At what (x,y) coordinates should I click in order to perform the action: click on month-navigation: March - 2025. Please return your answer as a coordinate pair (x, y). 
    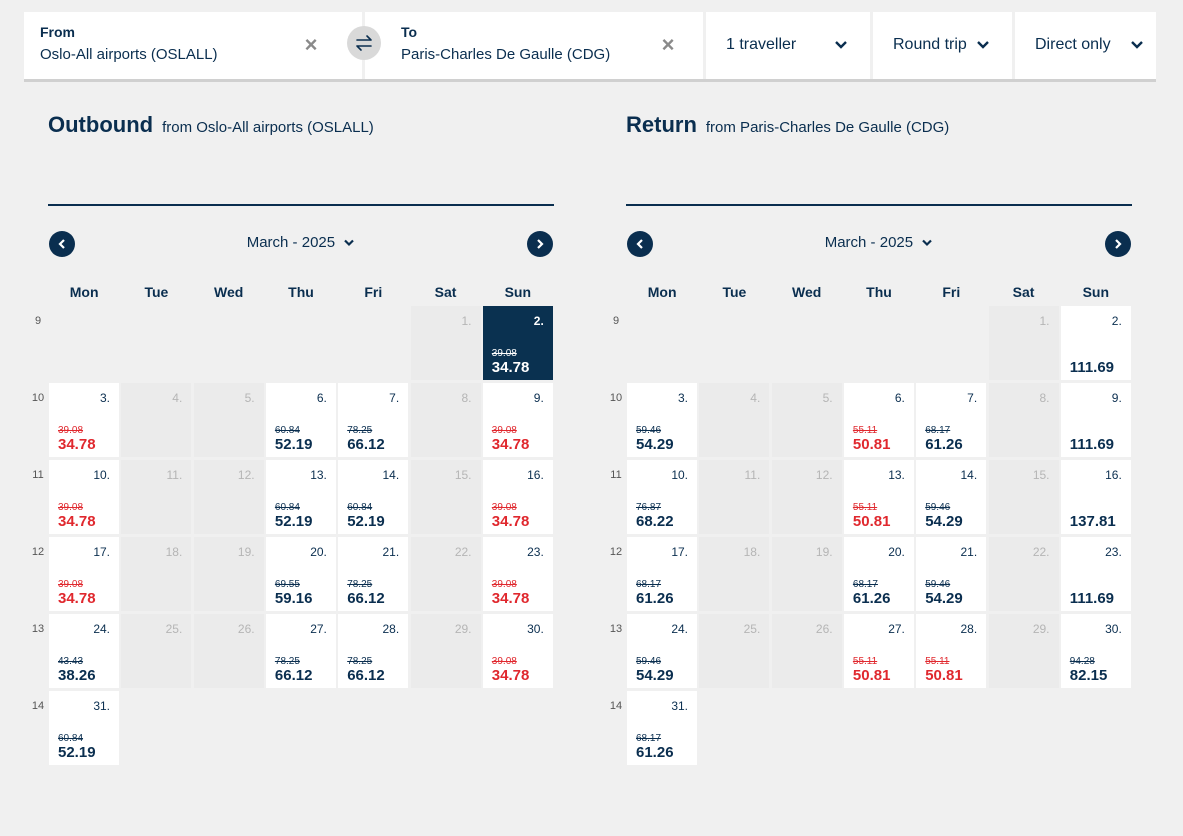
    Looking at the image, I should click on (301, 244).